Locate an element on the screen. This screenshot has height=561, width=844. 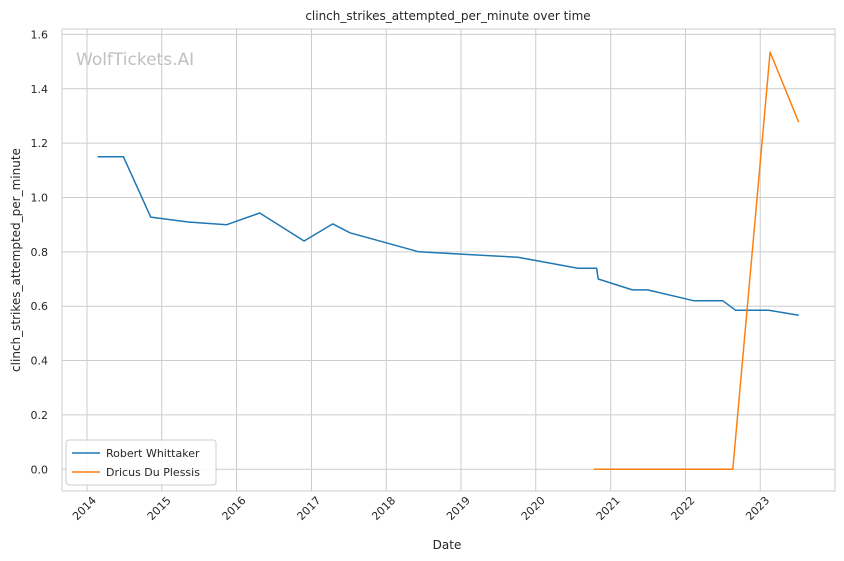
y-tick-label: 1.2 is located at coordinates (40, 143).